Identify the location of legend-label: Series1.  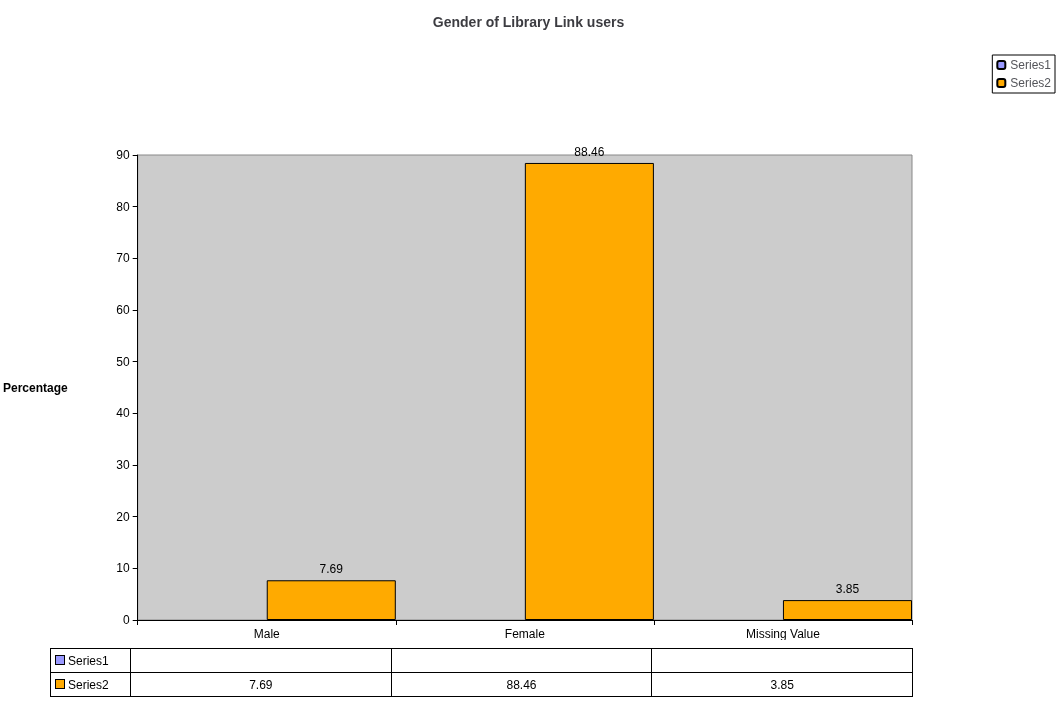
(1031, 65).